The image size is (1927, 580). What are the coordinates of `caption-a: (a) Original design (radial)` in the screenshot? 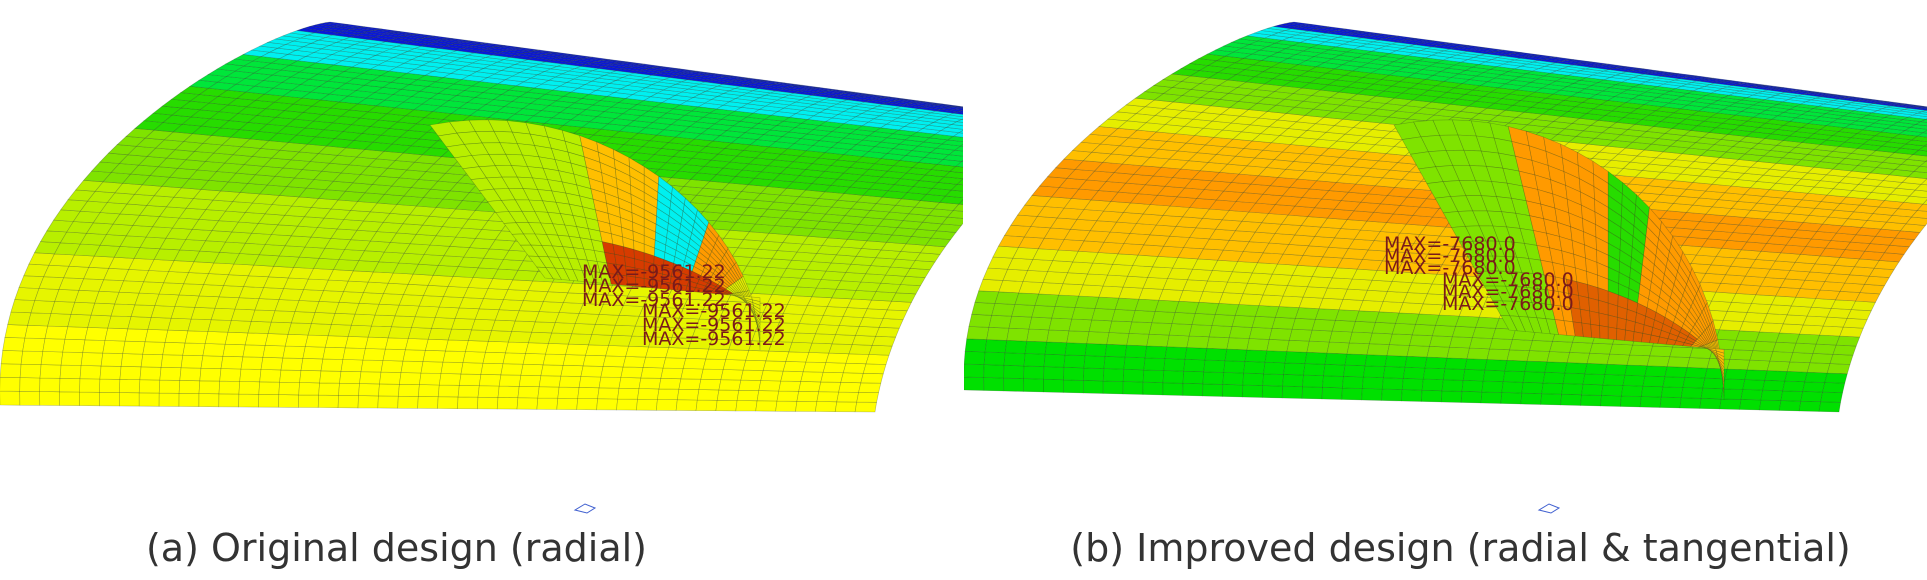 It's located at (396, 548).